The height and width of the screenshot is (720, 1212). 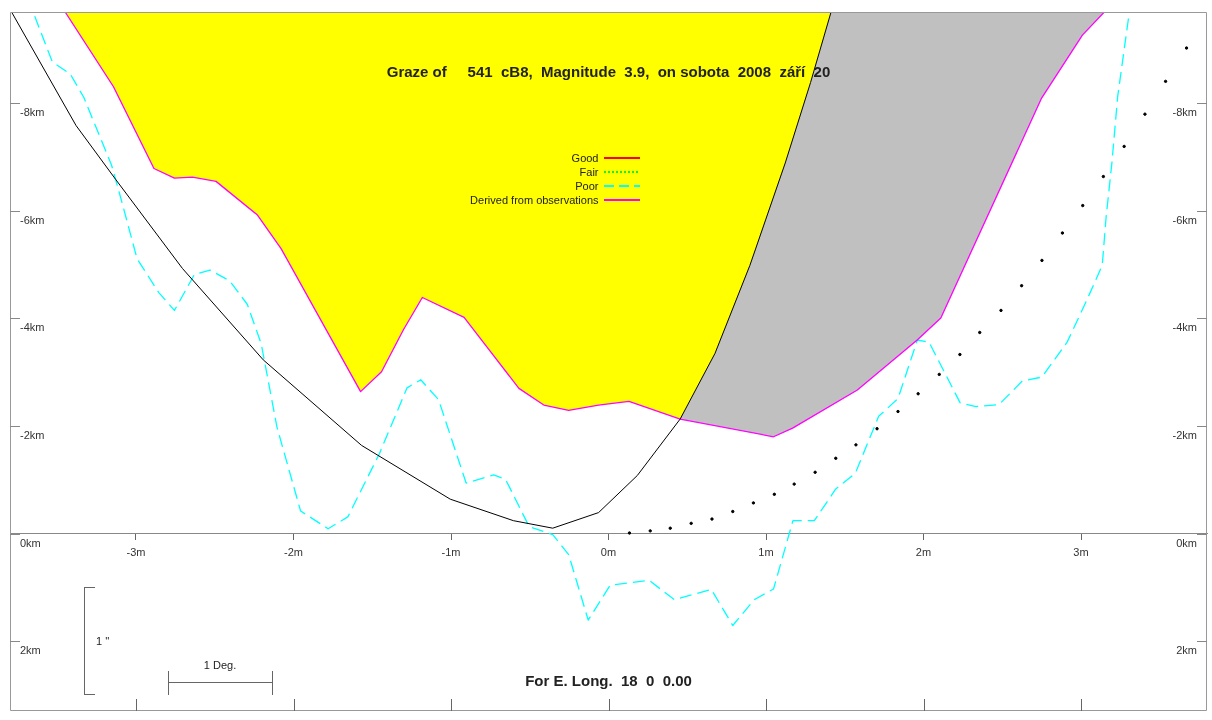 I want to click on x-tick-label: -1m, so click(x=451, y=551).